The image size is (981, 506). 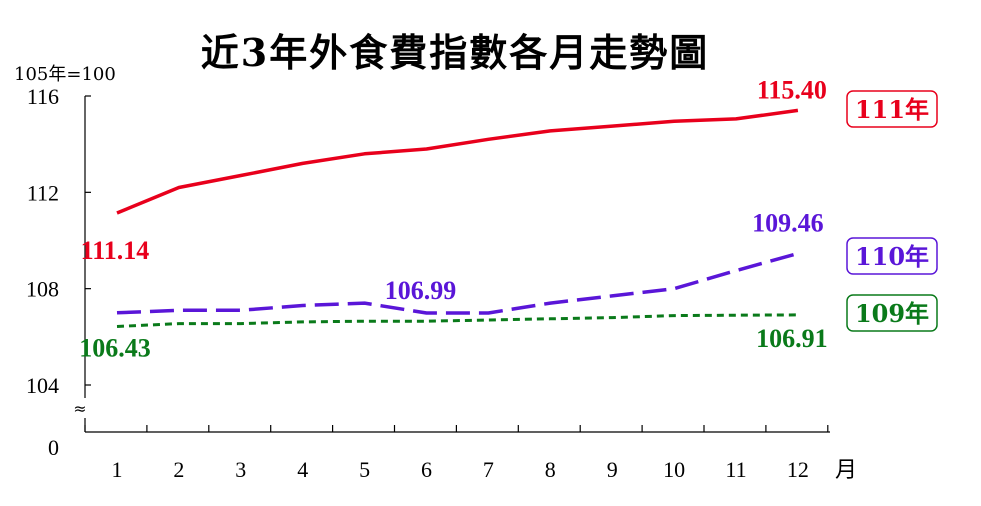 What do you see at coordinates (42, 385) in the screenshot?
I see `y-tick-label: 104` at bounding box center [42, 385].